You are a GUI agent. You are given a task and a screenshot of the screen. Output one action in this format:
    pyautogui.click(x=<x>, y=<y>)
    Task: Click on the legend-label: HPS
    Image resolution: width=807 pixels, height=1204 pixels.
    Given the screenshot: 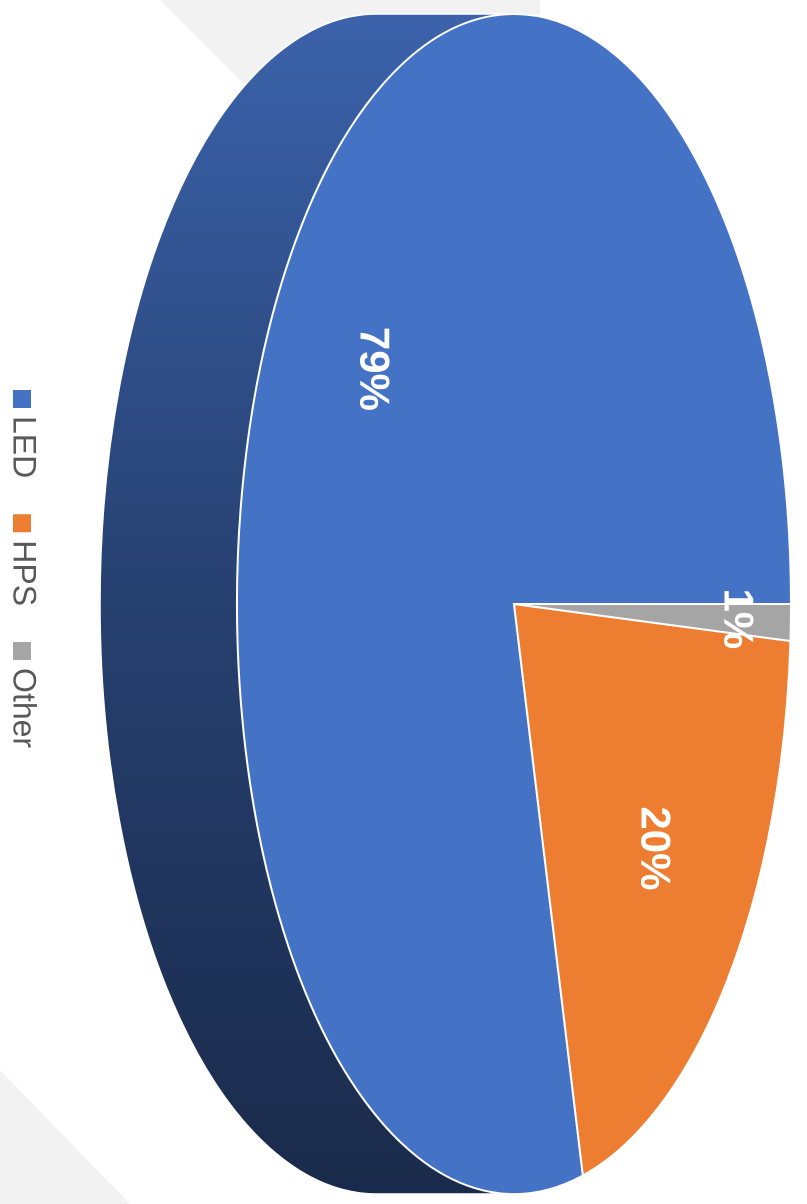 What is the action you would take?
    pyautogui.click(x=25, y=573)
    